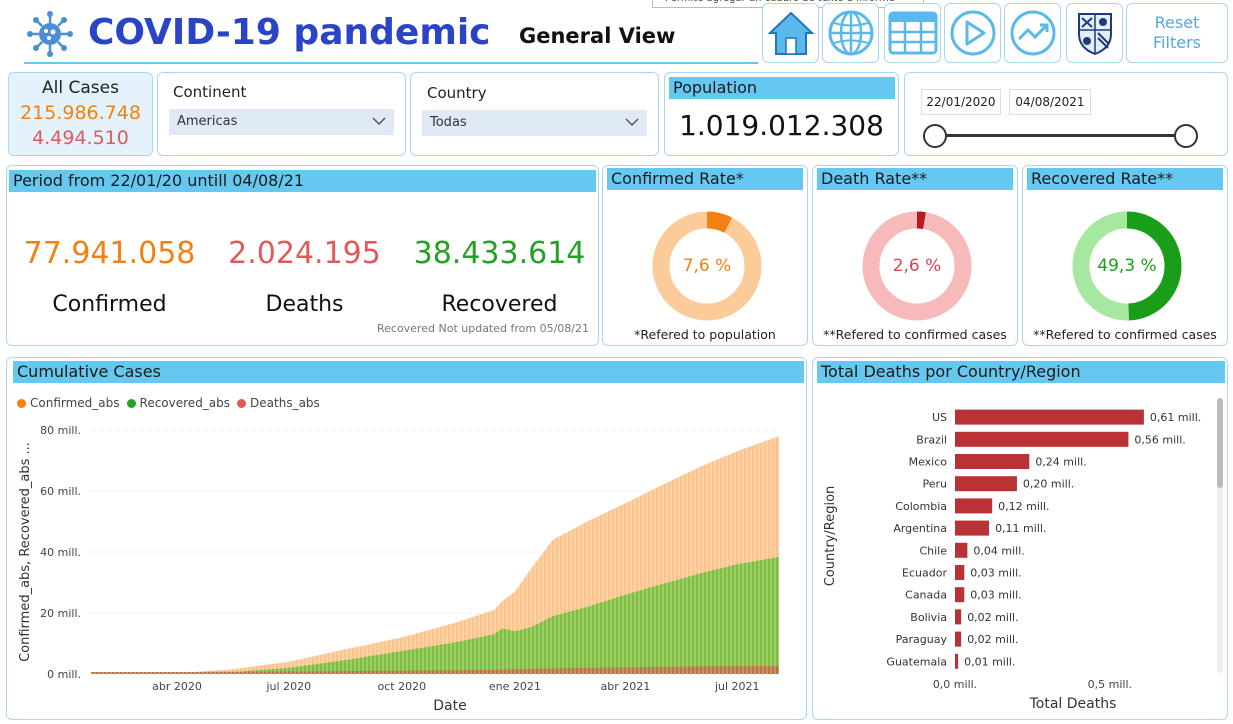 The height and width of the screenshot is (724, 1233). Describe the element at coordinates (304, 304) in the screenshot. I see `deaths-label: Deaths` at that location.